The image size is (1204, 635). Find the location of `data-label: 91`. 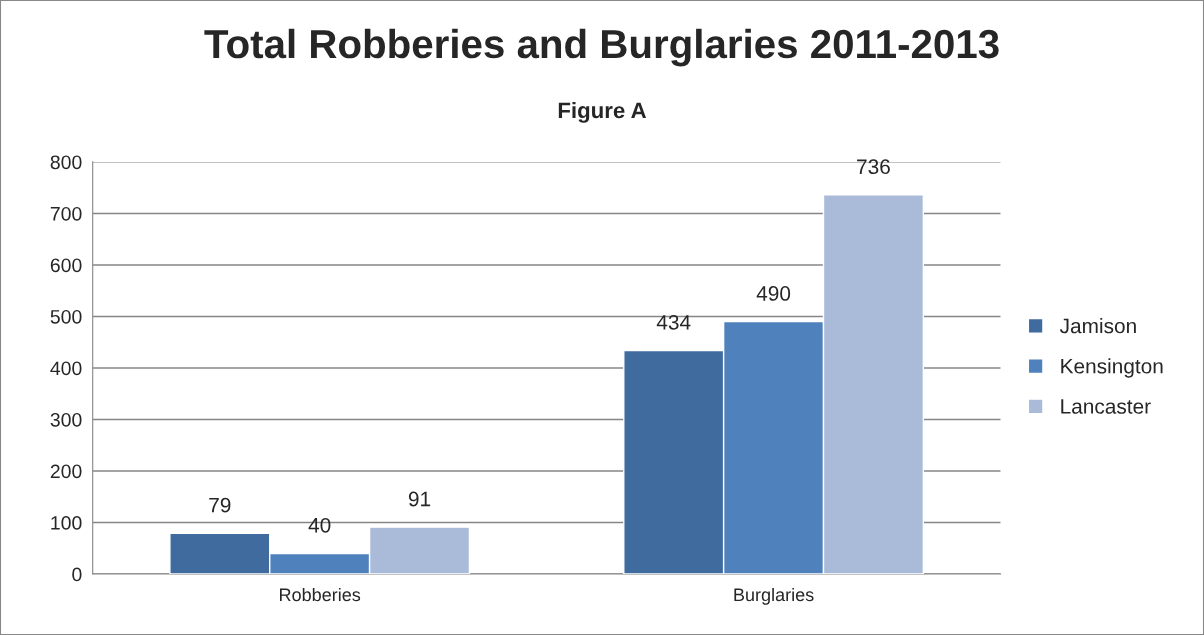

data-label: 91 is located at coordinates (419, 499).